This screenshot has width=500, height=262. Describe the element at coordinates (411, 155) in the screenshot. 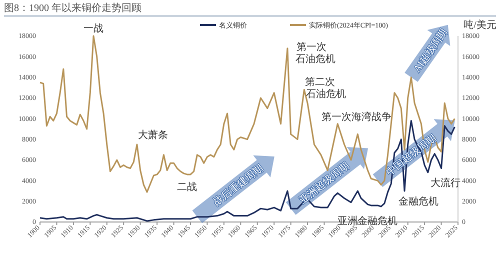

I see `annotation: 中国超级周期` at that location.